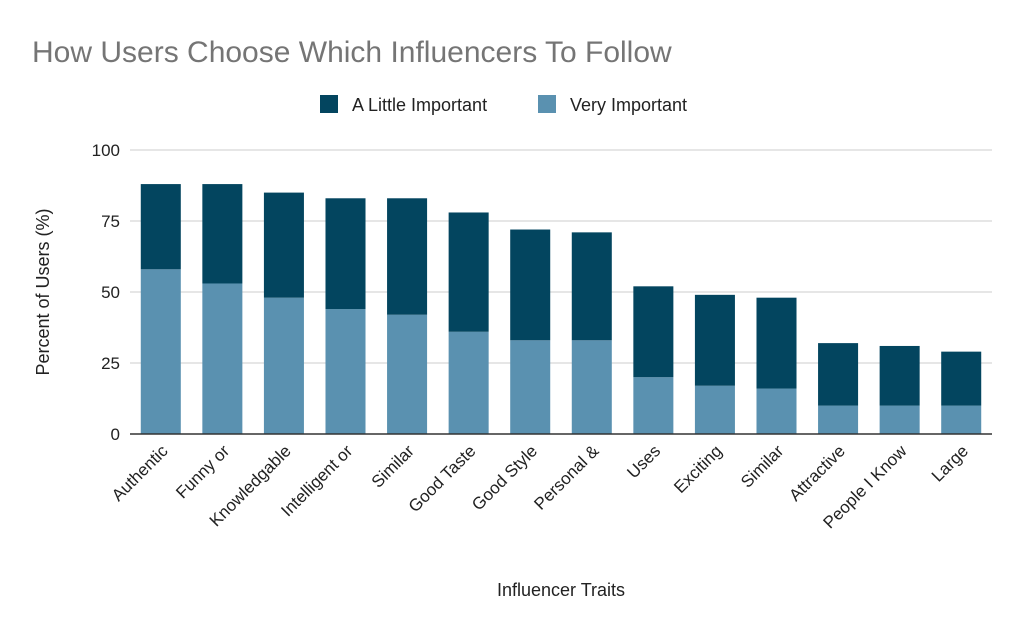 This screenshot has width=1024, height=633. I want to click on x-tick-label: Funny or, so click(202, 471).